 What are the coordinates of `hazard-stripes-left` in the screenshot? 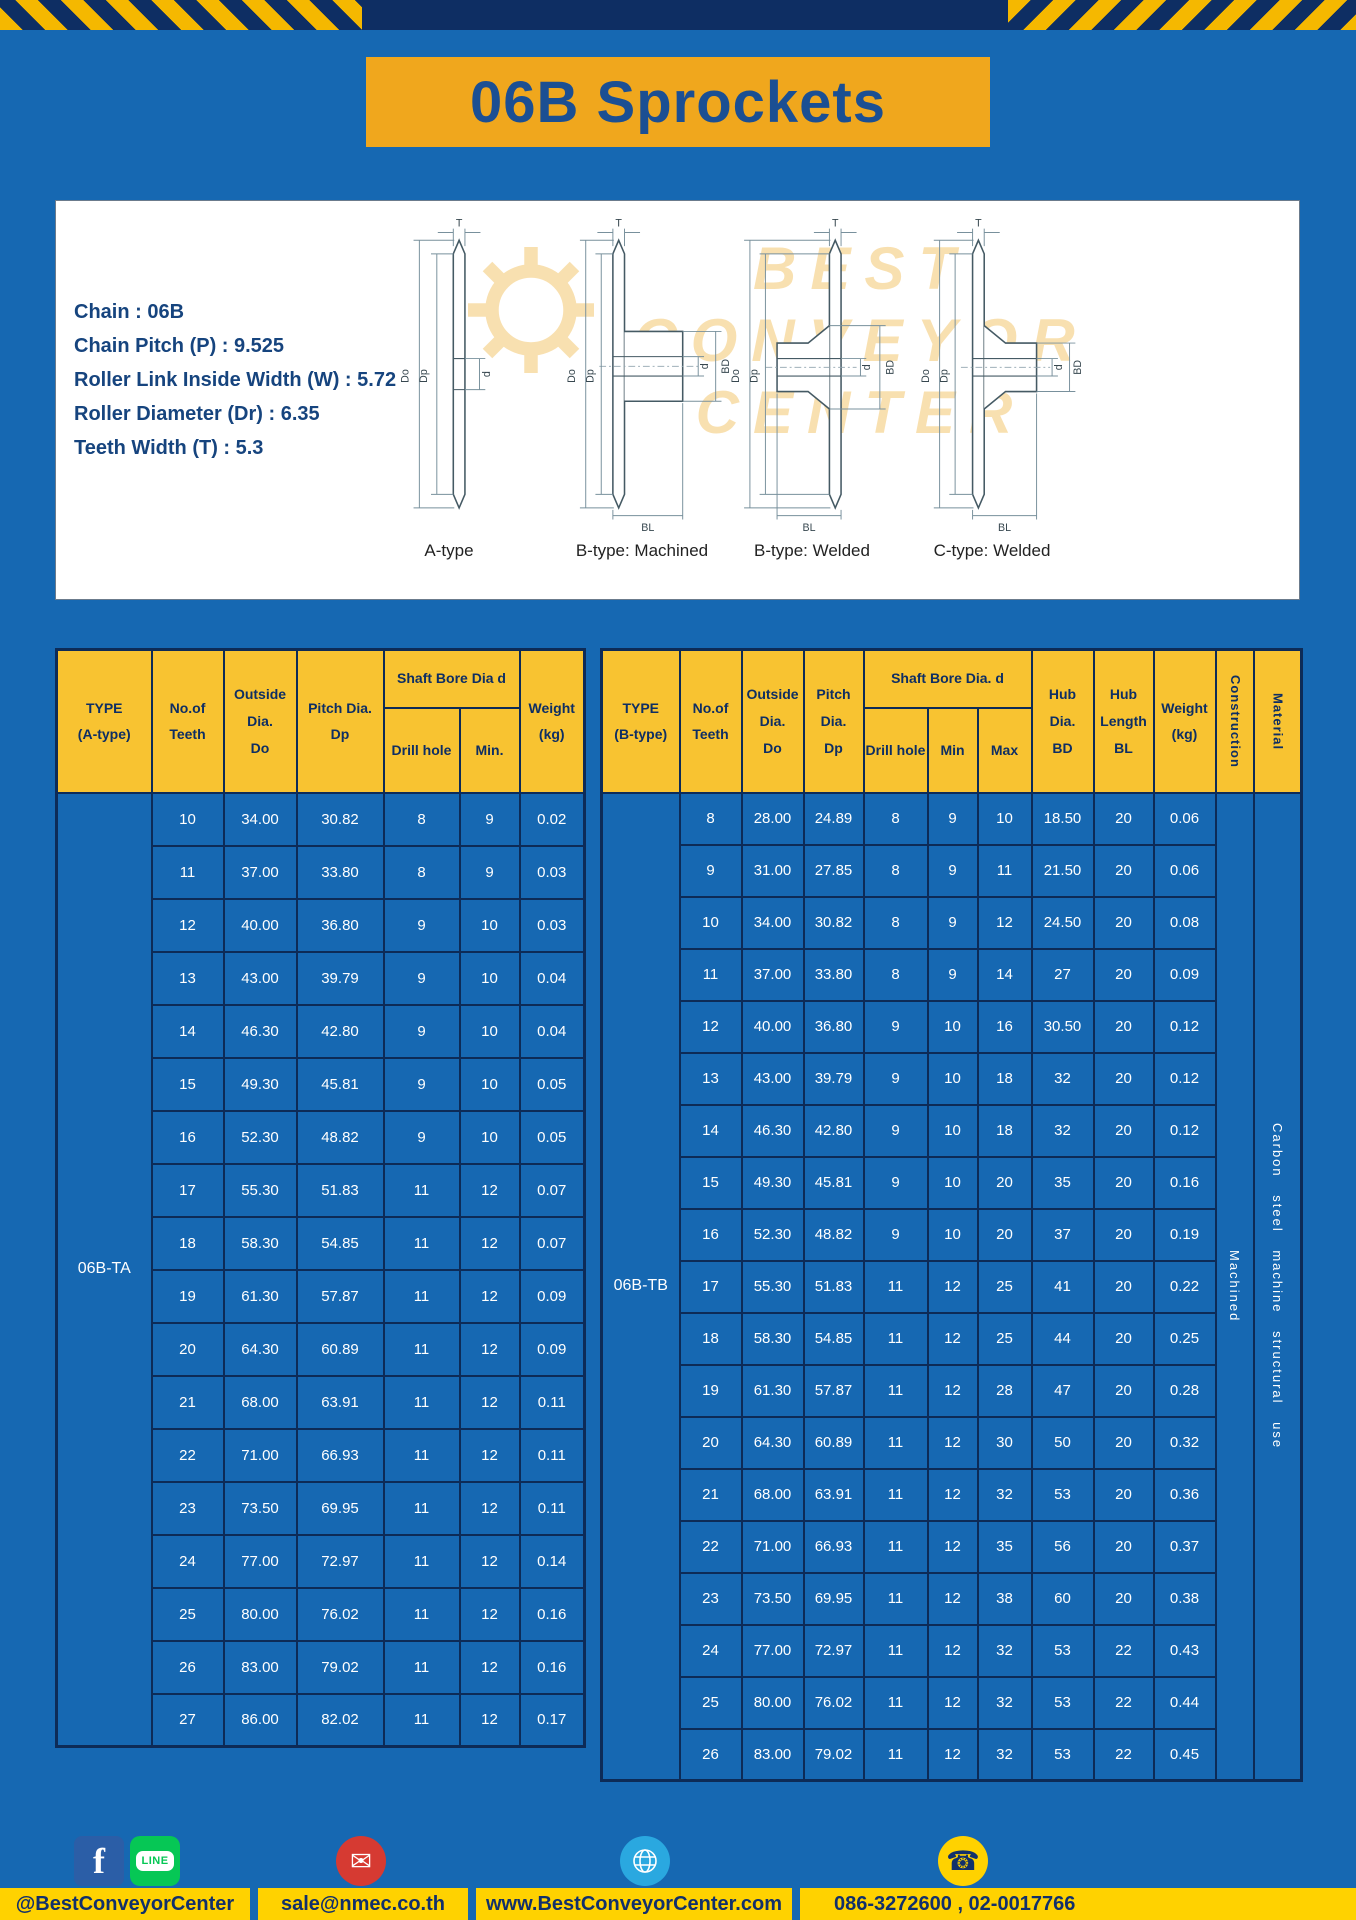 It's located at (181, 15).